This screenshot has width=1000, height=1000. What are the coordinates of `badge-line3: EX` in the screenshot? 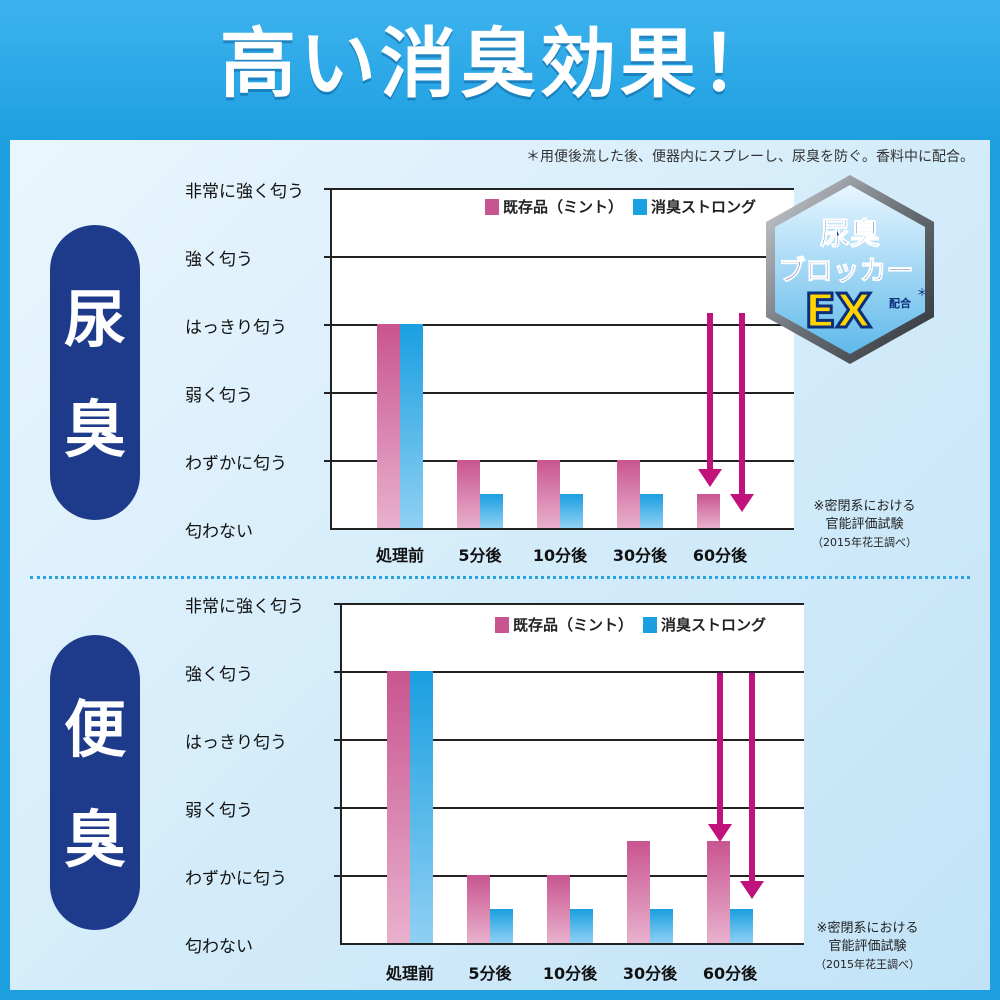 It's located at (838, 311).